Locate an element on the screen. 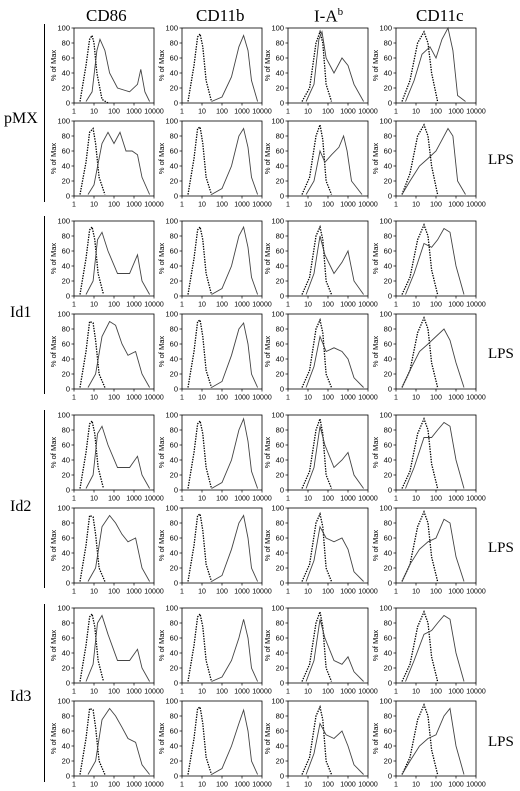 This screenshot has height=791, width=520. panel-pMX-I-A: 0 20 40 60 80 100 1 10 100 1000 10000 % of Max is located at coordinates (320, 70).